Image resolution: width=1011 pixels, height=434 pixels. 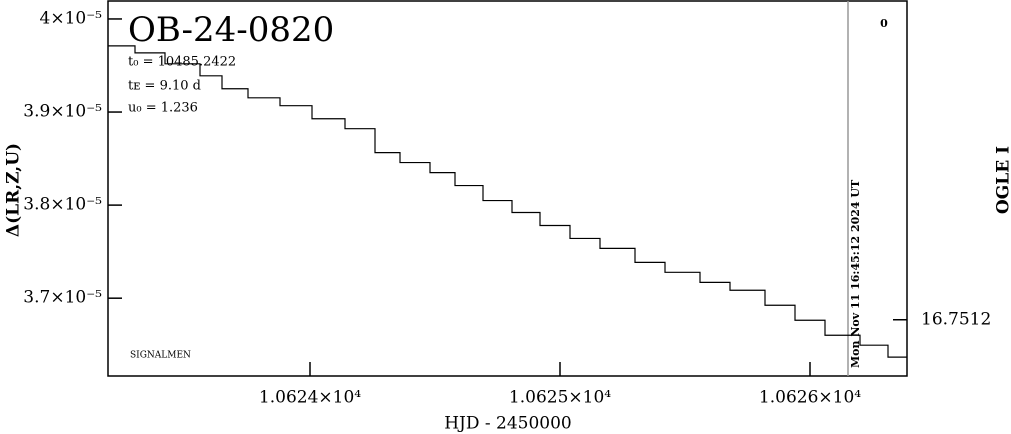 What do you see at coordinates (182, 62) in the screenshot?
I see `annotation: t₀ = 10485.2422` at bounding box center [182, 62].